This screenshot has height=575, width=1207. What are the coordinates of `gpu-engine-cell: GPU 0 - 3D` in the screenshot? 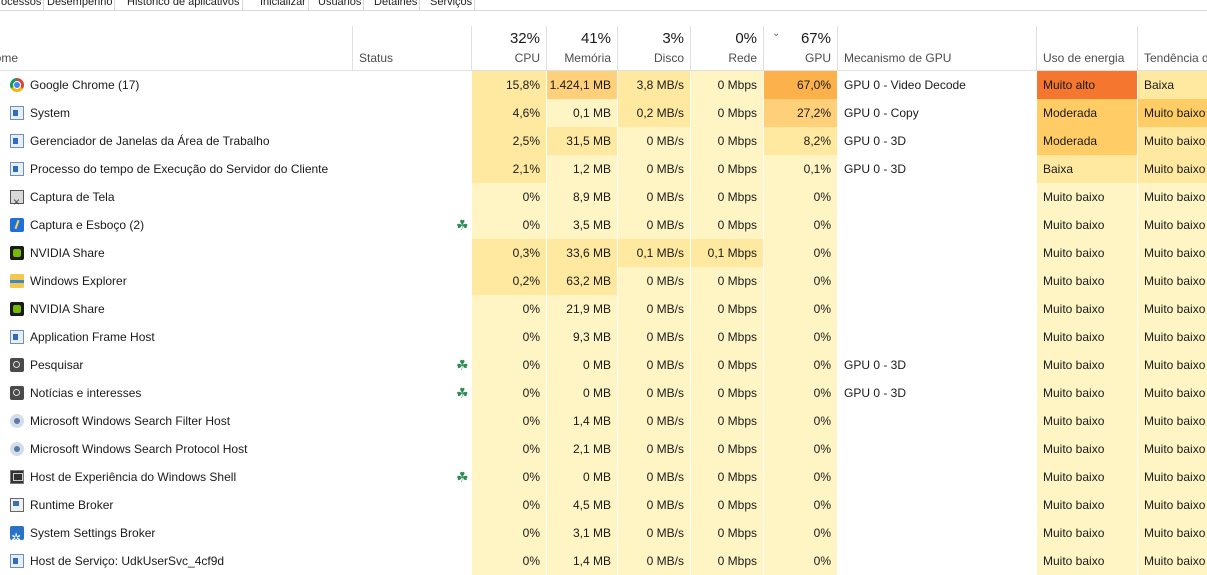 It's located at (936, 141).